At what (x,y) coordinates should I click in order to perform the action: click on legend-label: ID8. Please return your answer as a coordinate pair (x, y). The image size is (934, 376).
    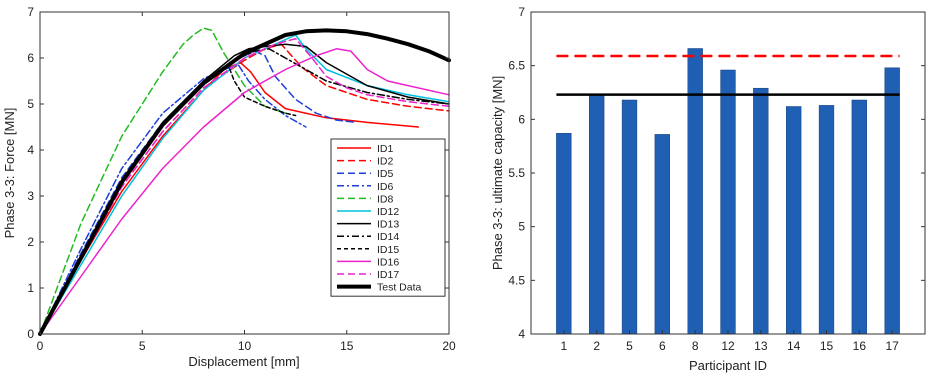
    Looking at the image, I should click on (385, 199).